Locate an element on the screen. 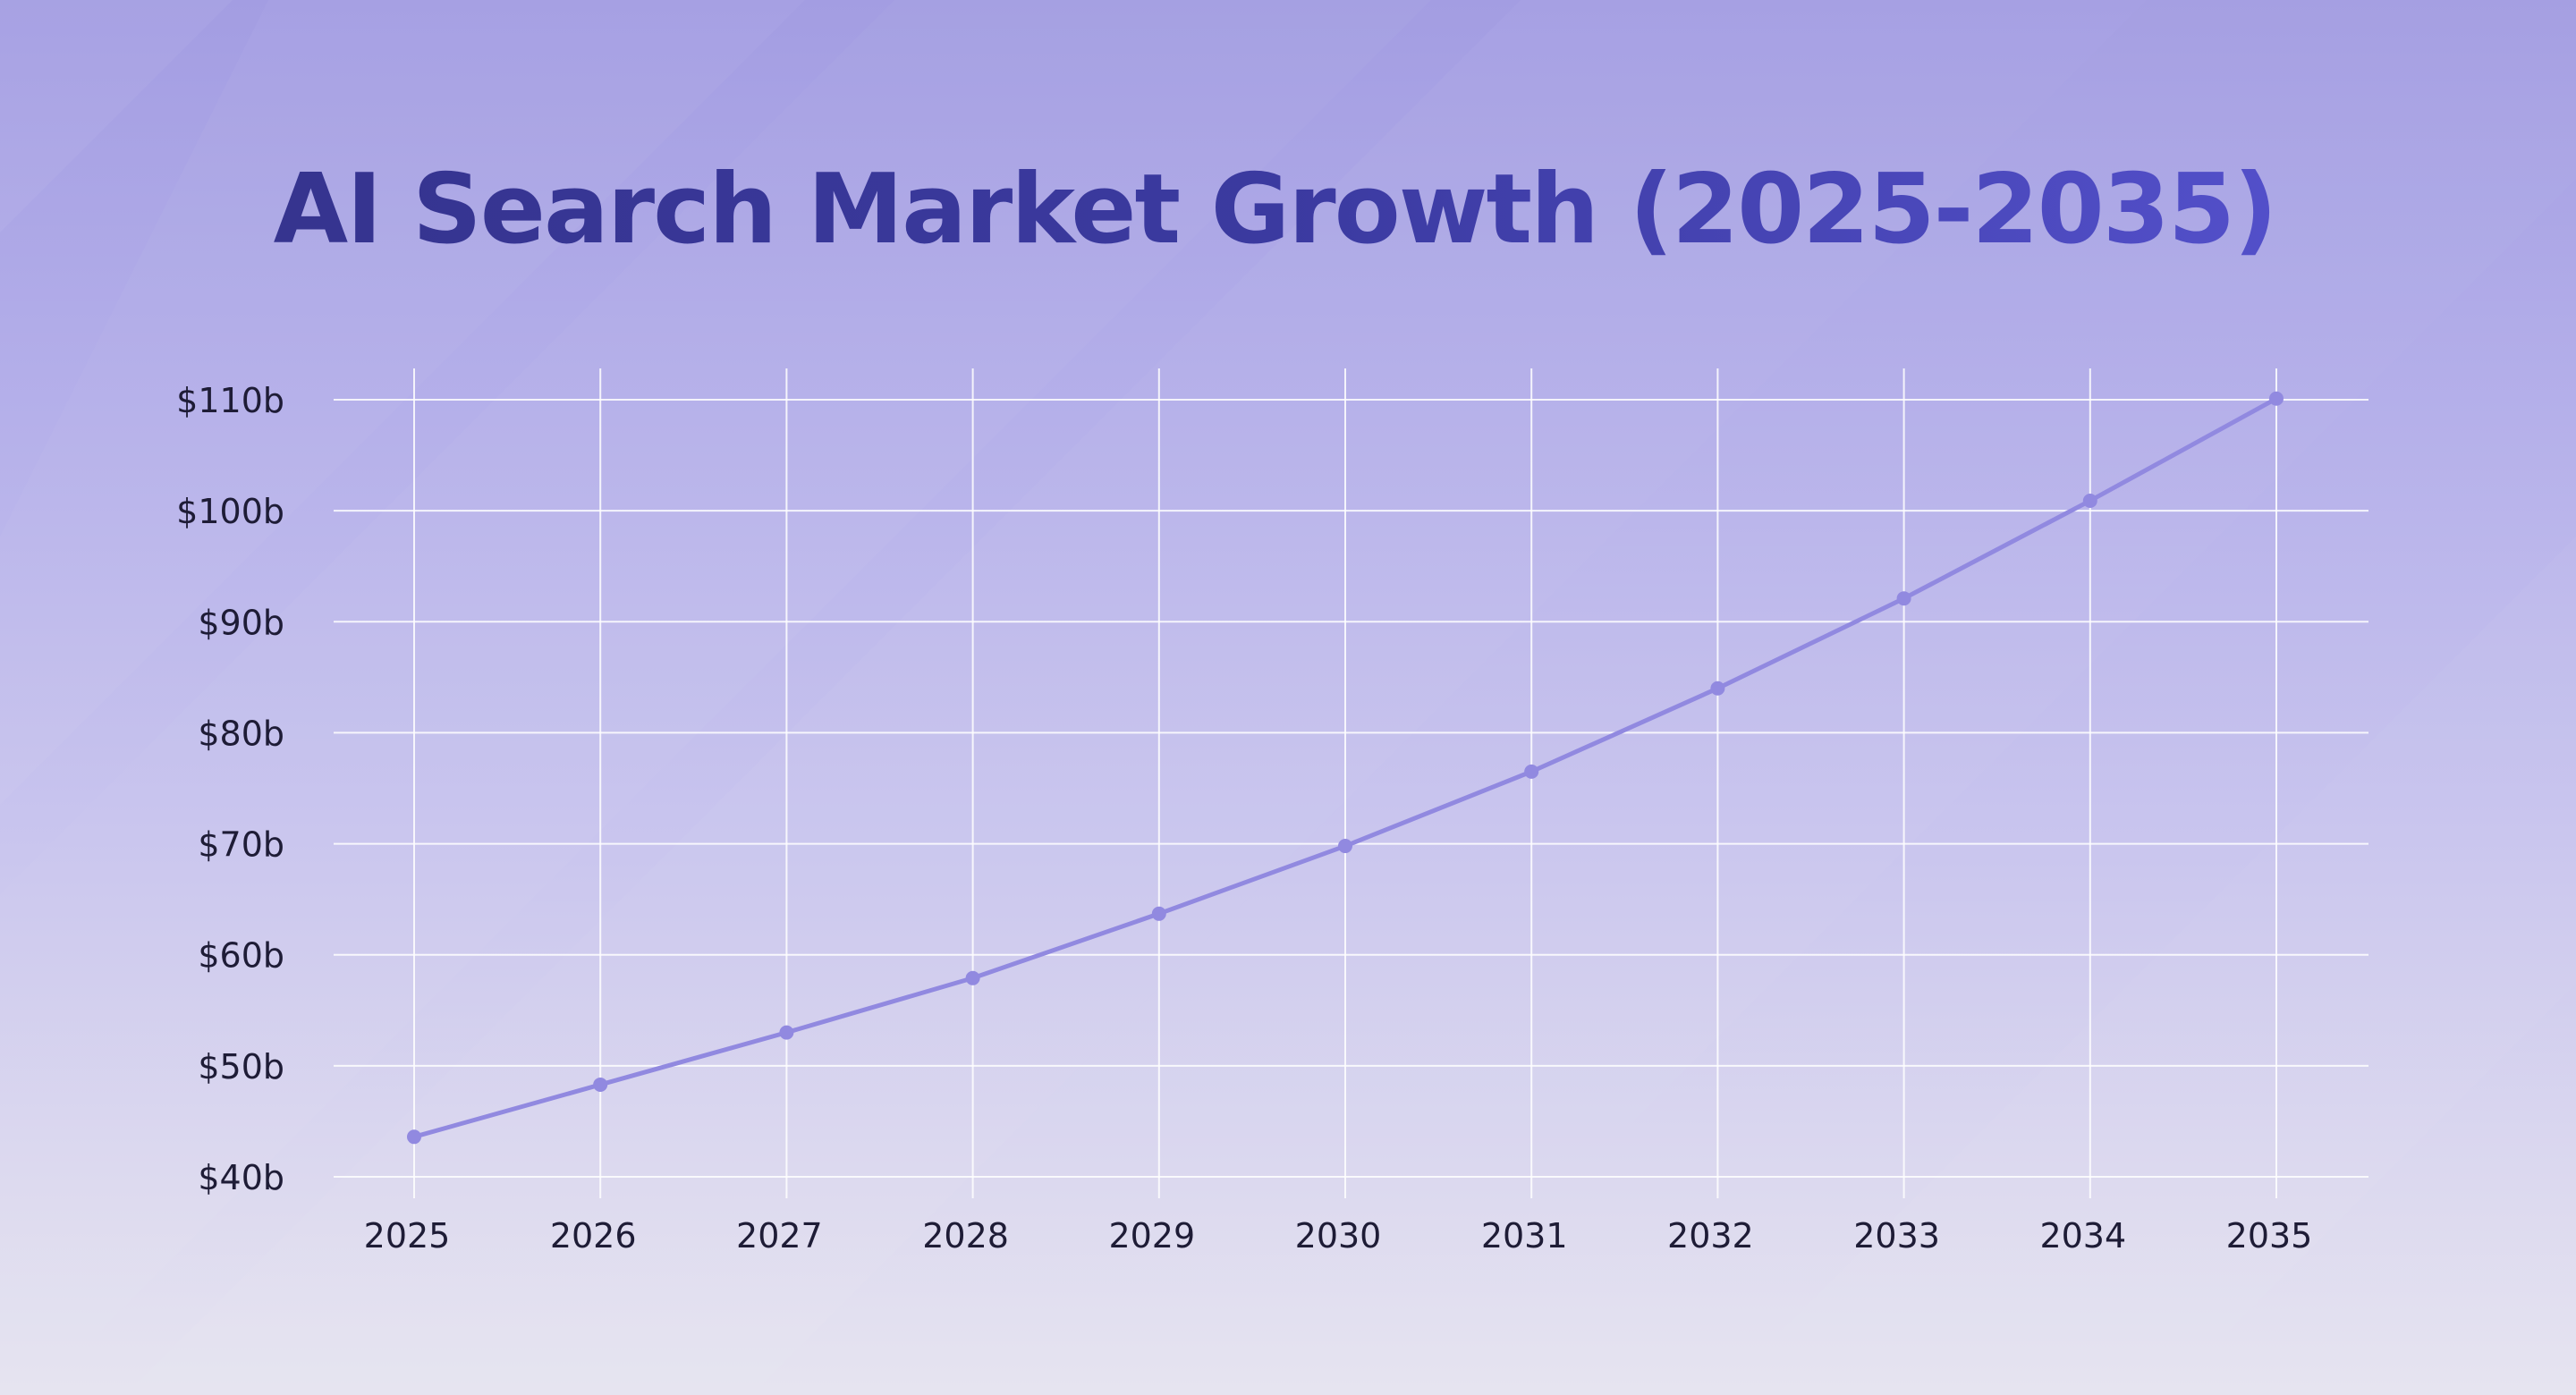 This screenshot has height=1395, width=2576. y-tick-label: $60b is located at coordinates (241, 956).